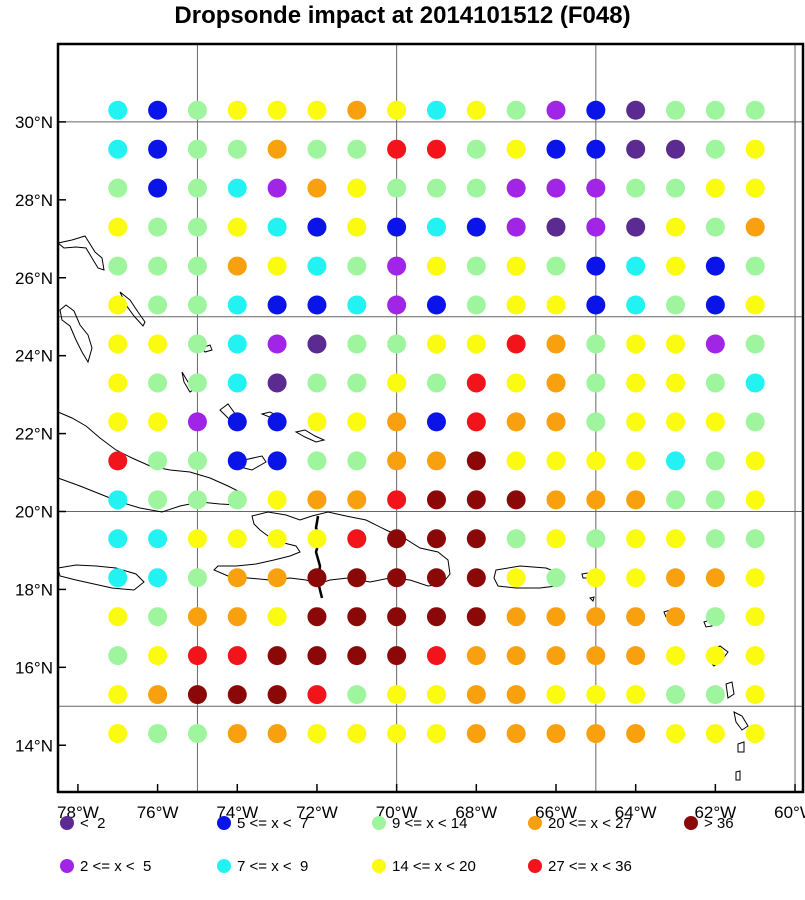 This screenshot has width=805, height=900. I want to click on legend-item: 20 <= x < 27, so click(580, 823).